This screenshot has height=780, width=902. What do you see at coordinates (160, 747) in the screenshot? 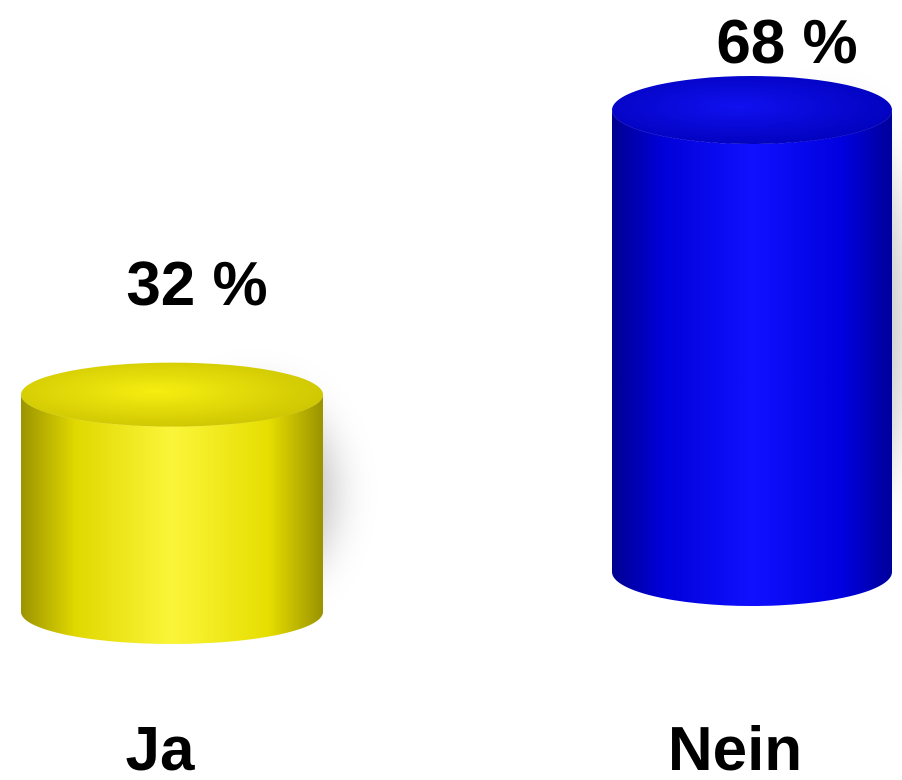
I see `category-label-ja: Ja` at bounding box center [160, 747].